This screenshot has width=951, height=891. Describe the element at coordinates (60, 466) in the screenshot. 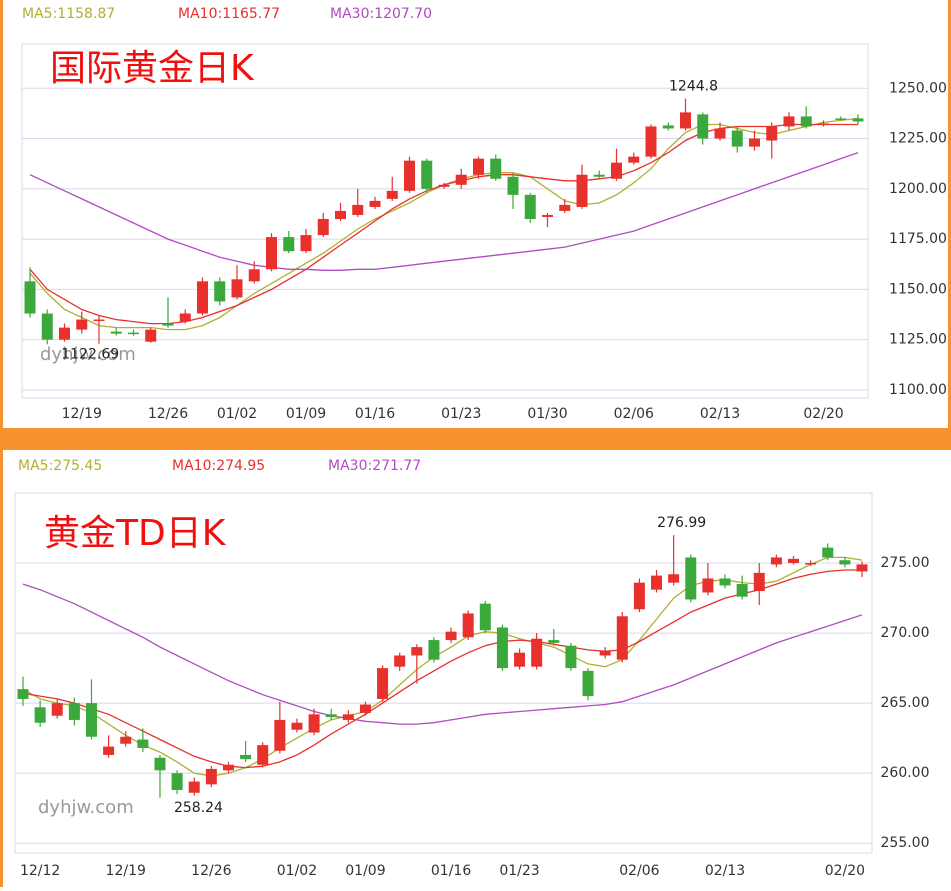

I see `legend-entry: MA5:275.45` at that location.